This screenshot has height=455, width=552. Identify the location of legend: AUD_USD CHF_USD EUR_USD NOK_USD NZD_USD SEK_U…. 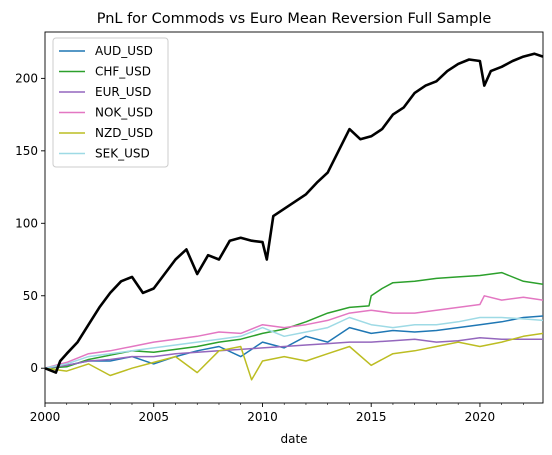
(110, 102).